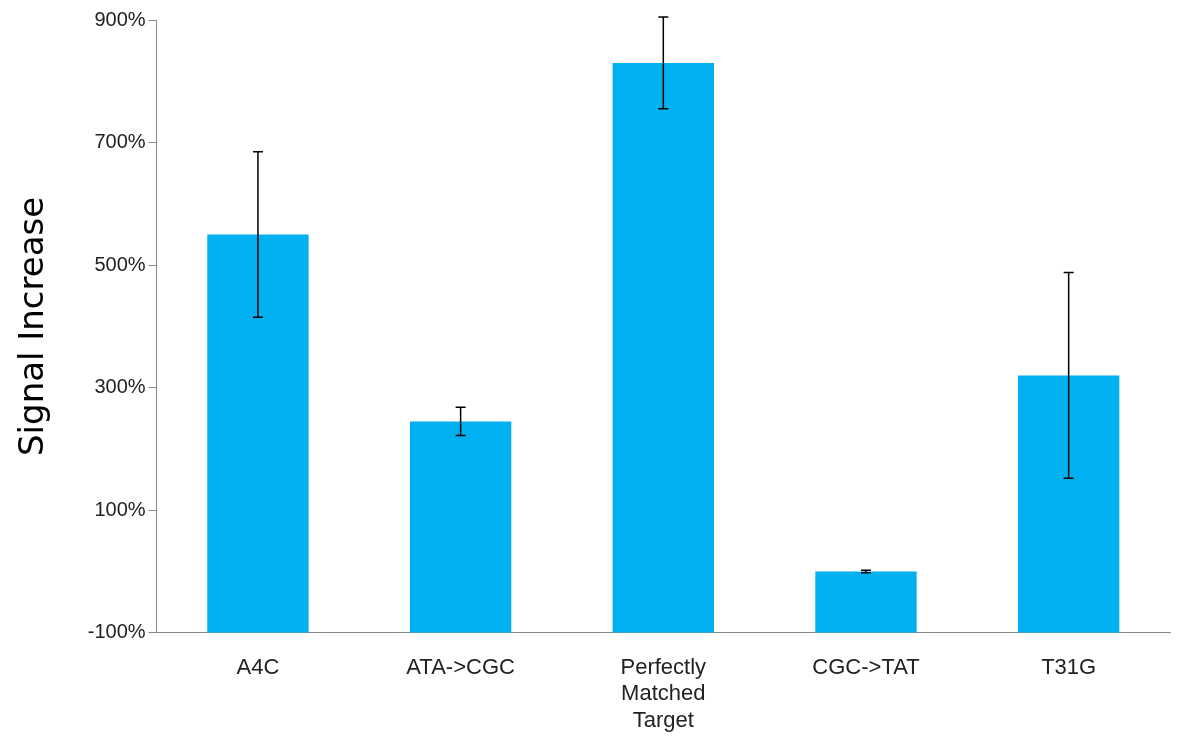 The width and height of the screenshot is (1180, 753). What do you see at coordinates (116, 631) in the screenshot?
I see `y-tick-label: -100%` at bounding box center [116, 631].